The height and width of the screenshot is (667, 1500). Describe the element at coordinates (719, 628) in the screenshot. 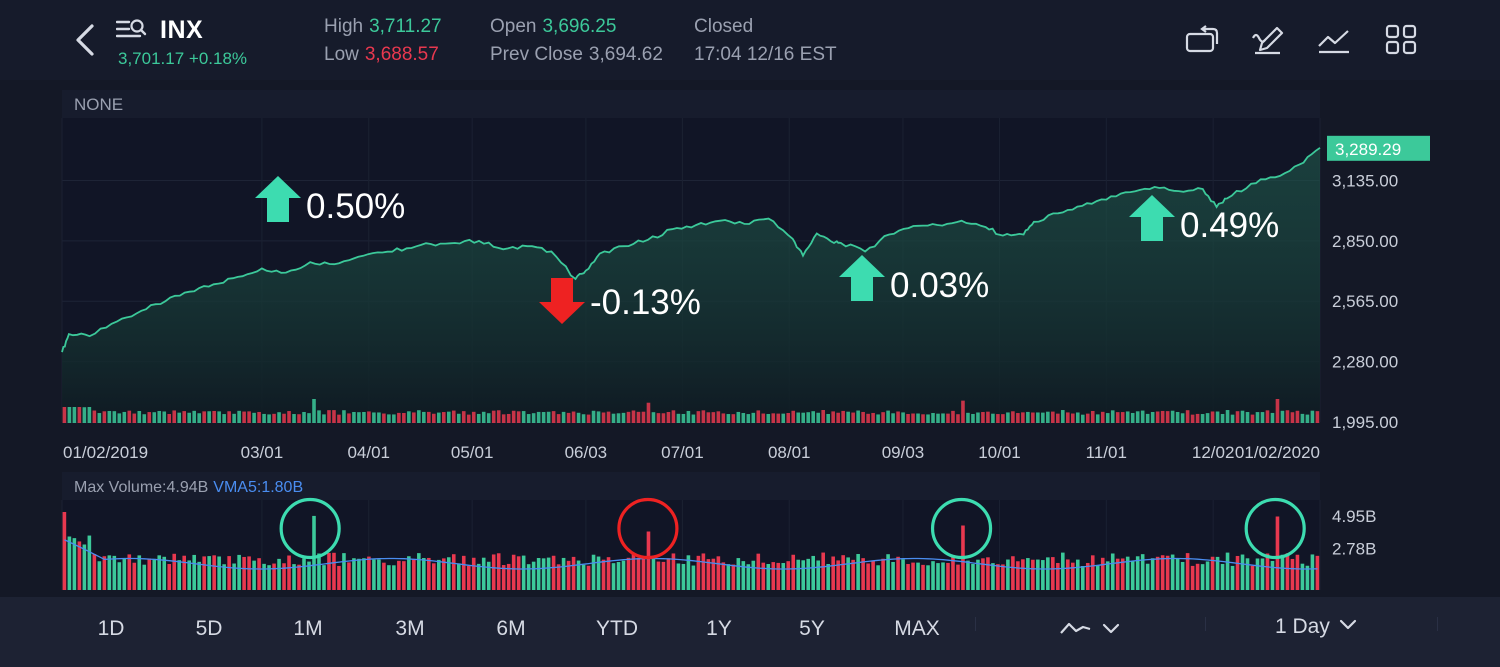

I see `range-tab-1y: 1Y` at that location.